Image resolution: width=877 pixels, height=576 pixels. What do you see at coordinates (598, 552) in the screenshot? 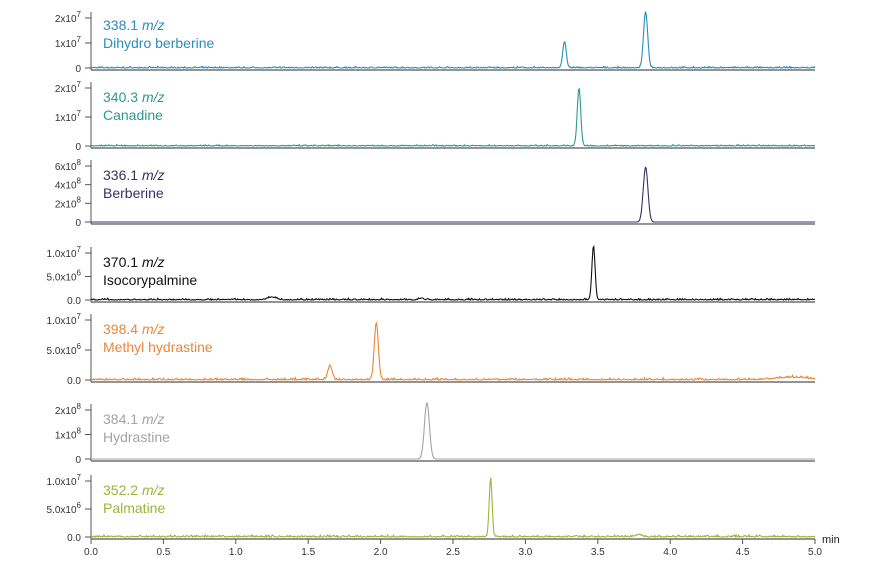
I see `x-tick-label: 3.5` at bounding box center [598, 552].